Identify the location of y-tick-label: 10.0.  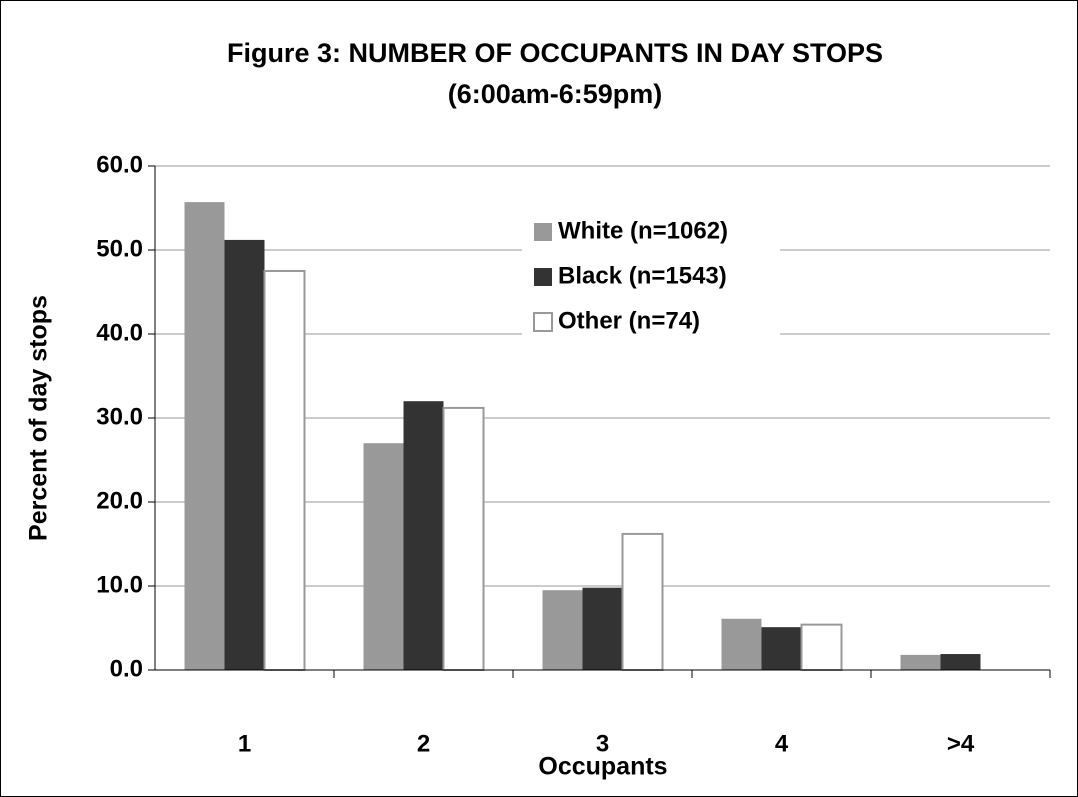
(119, 584).